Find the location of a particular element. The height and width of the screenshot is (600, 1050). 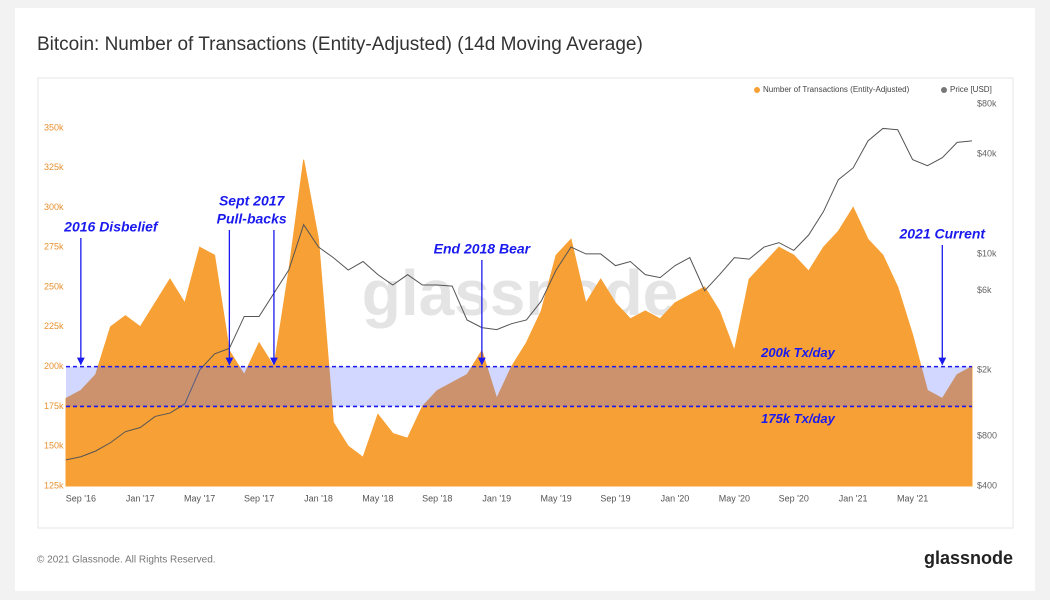

y2-tick-label: $2k is located at coordinates (984, 369).